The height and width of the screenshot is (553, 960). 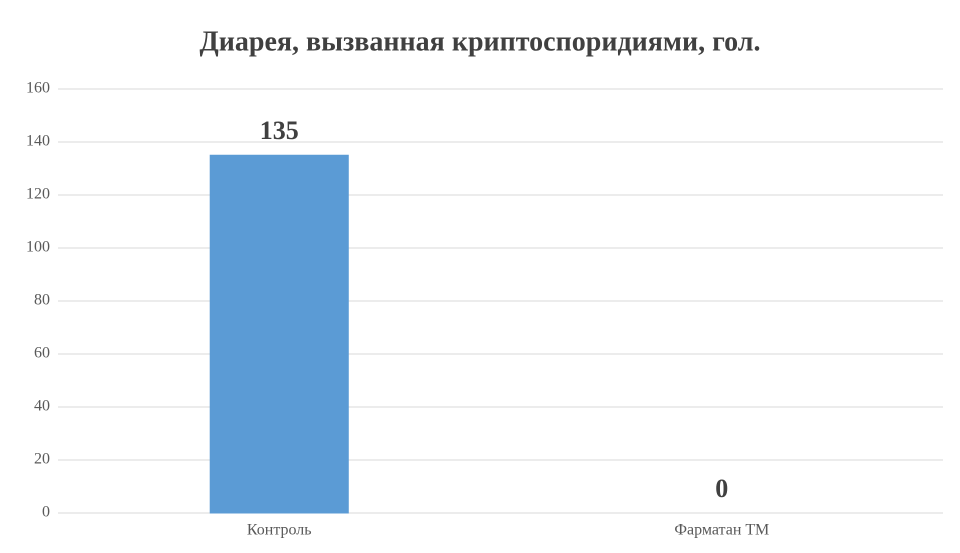 I want to click on y-tick-label: 60, so click(x=42, y=353).